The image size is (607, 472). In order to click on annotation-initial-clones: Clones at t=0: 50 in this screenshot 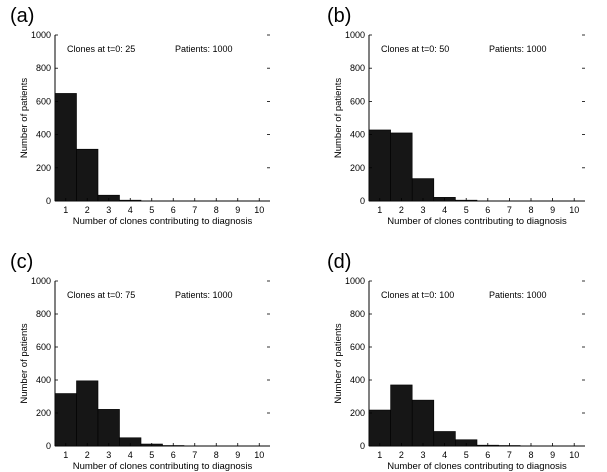, I will do `click(415, 49)`.